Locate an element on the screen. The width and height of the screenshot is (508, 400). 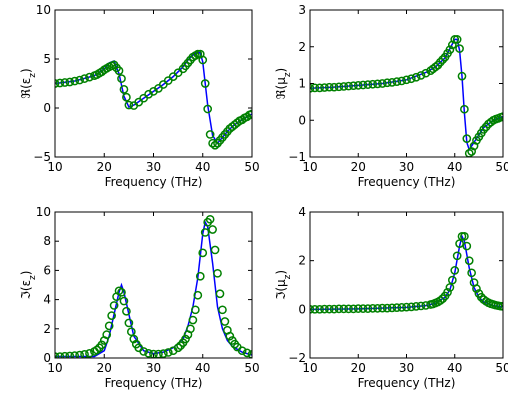
re-eps-axes-frame is located at coordinates (153, 83).